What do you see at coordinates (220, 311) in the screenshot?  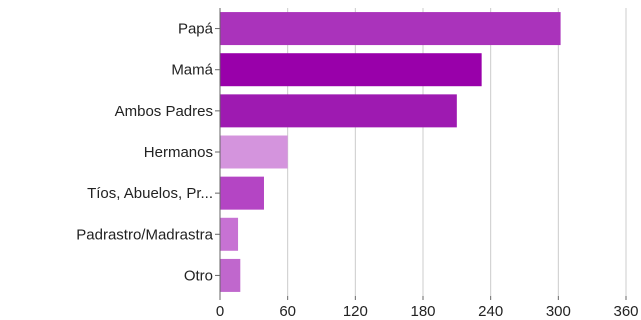 I see `x-tick-label: 0` at bounding box center [220, 311].